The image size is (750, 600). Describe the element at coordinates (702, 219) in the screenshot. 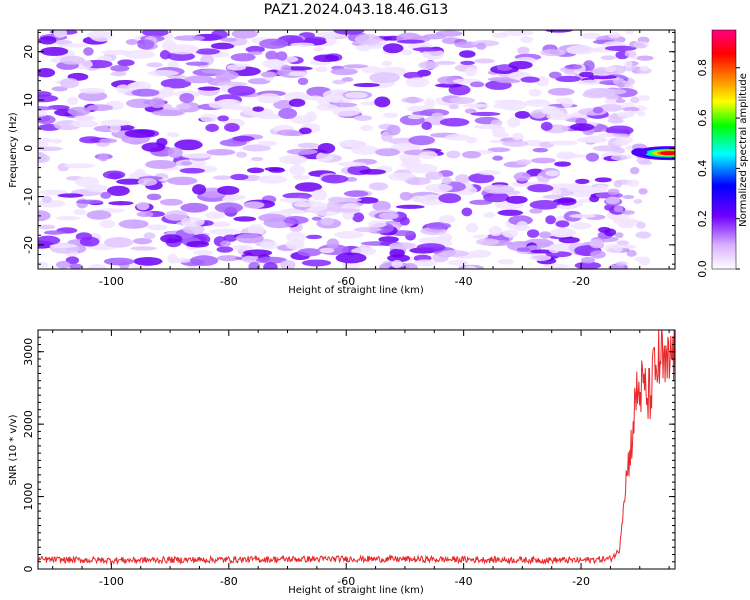

I see `colorbar-tick-label: 0.2` at that location.